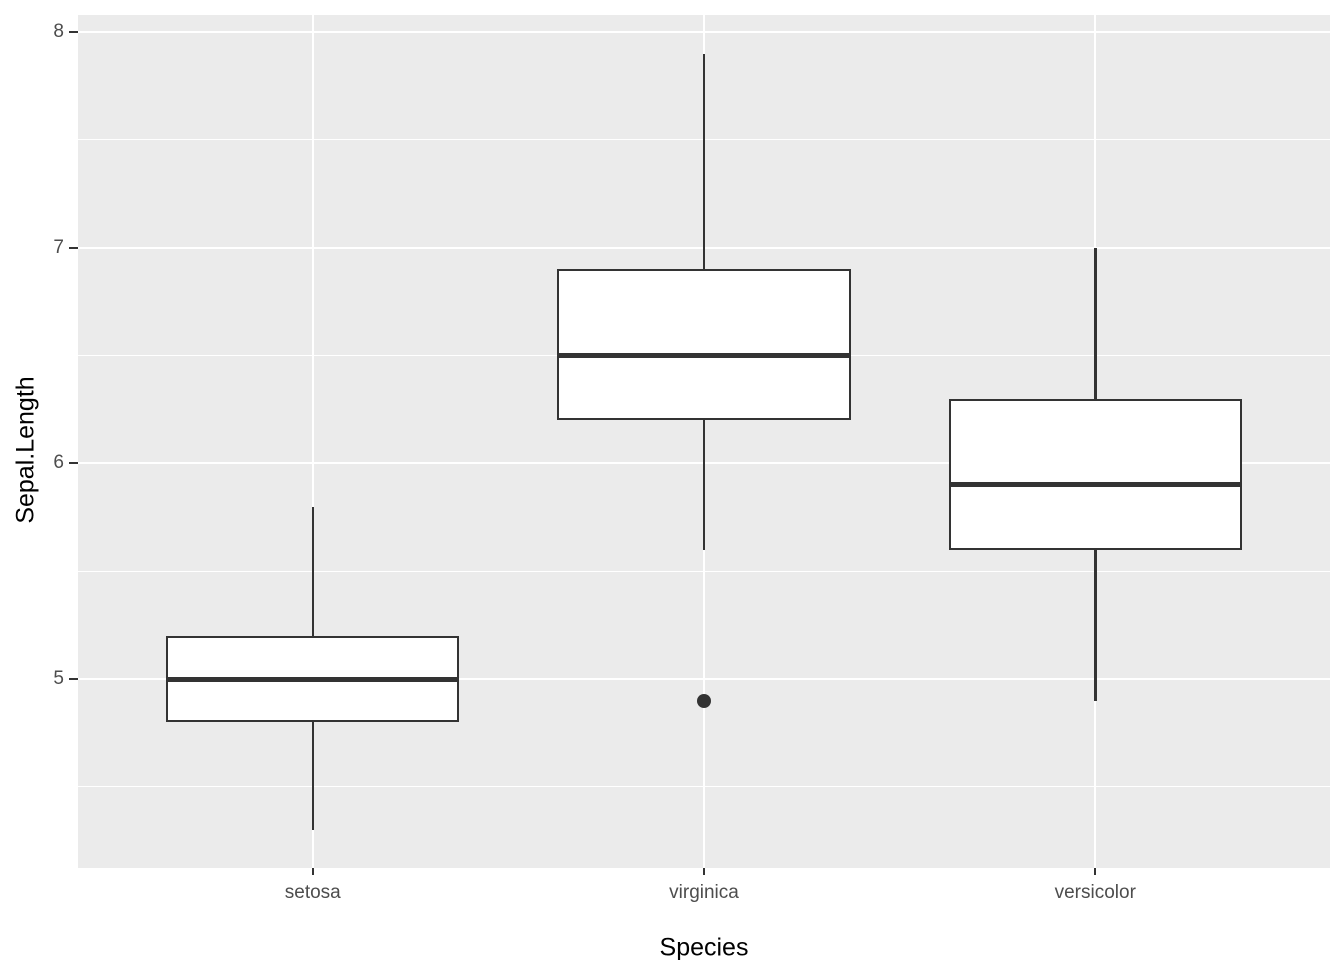 This screenshot has width=1344, height=960. I want to click on box-virginica, so click(704, 345).